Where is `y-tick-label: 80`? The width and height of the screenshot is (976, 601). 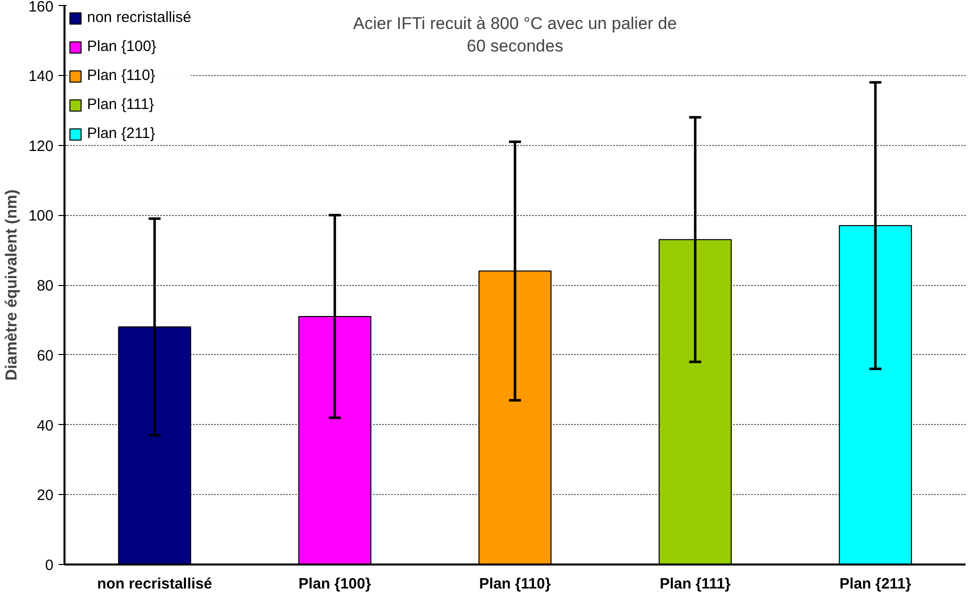 y-tick-label: 80 is located at coordinates (45, 286).